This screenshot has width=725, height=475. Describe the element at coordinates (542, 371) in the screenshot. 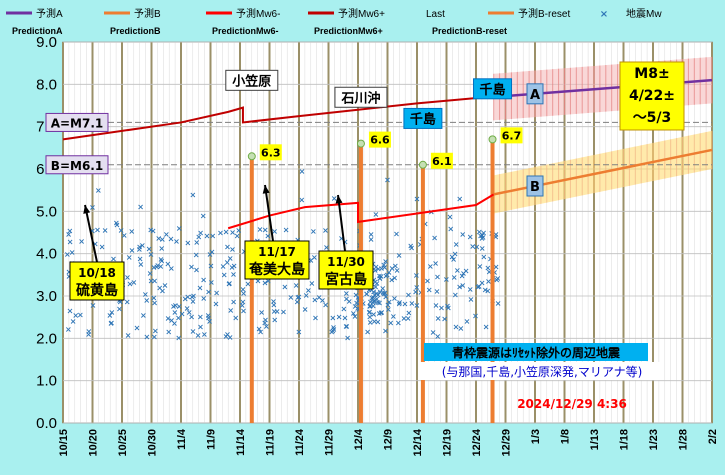

I see `note-sub-box` at that location.